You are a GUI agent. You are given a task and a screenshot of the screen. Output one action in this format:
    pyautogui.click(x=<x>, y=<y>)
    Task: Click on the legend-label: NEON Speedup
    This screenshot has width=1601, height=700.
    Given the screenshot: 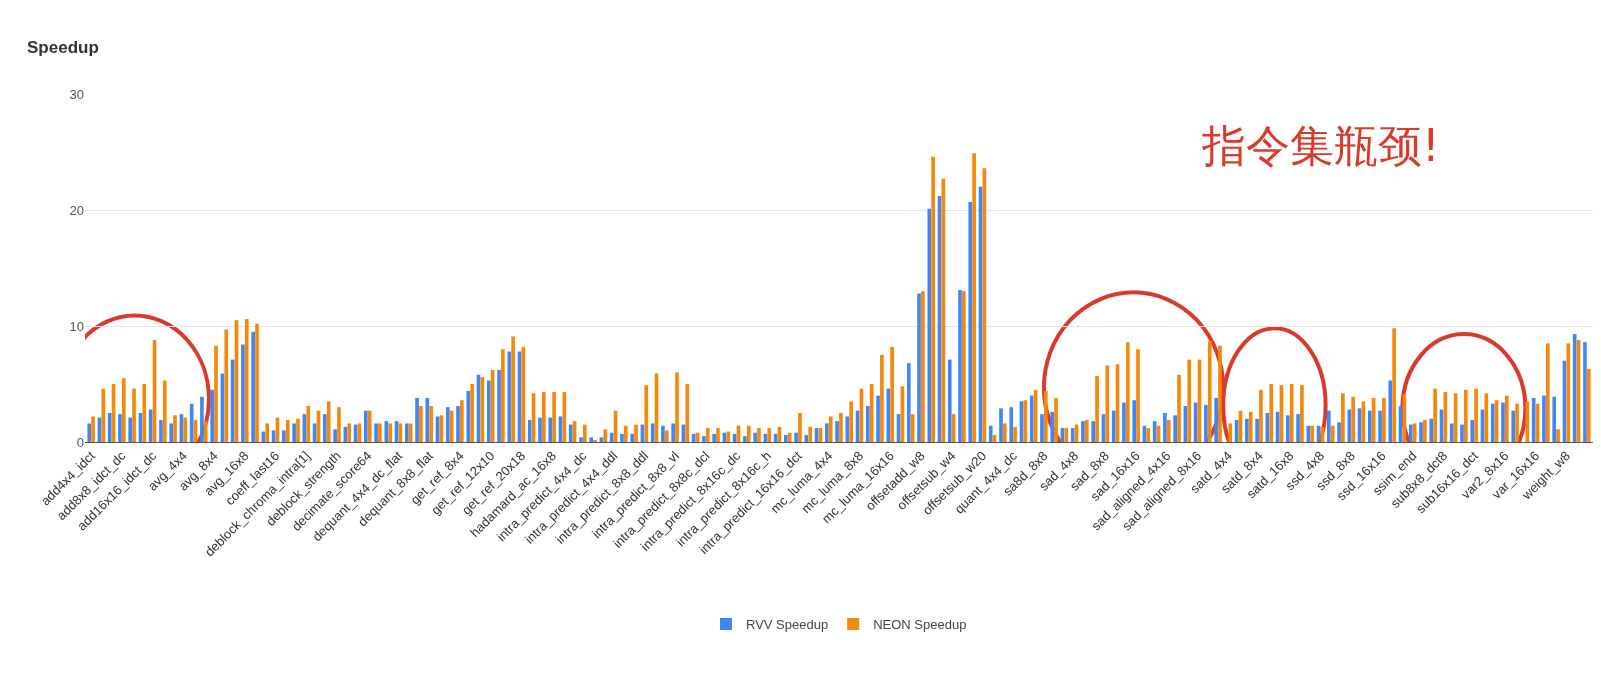 What is the action you would take?
    pyautogui.click(x=920, y=625)
    